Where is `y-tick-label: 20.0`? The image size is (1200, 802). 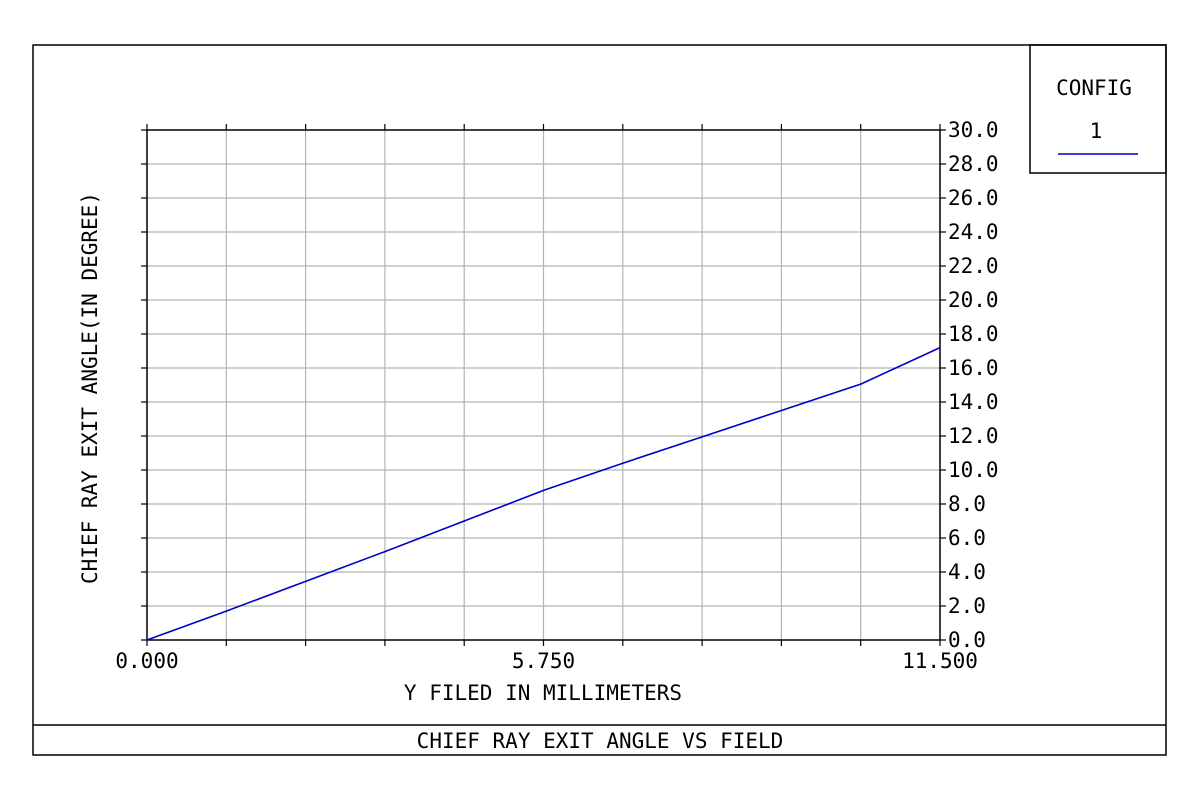
y-tick-label: 20.0 is located at coordinates (973, 300).